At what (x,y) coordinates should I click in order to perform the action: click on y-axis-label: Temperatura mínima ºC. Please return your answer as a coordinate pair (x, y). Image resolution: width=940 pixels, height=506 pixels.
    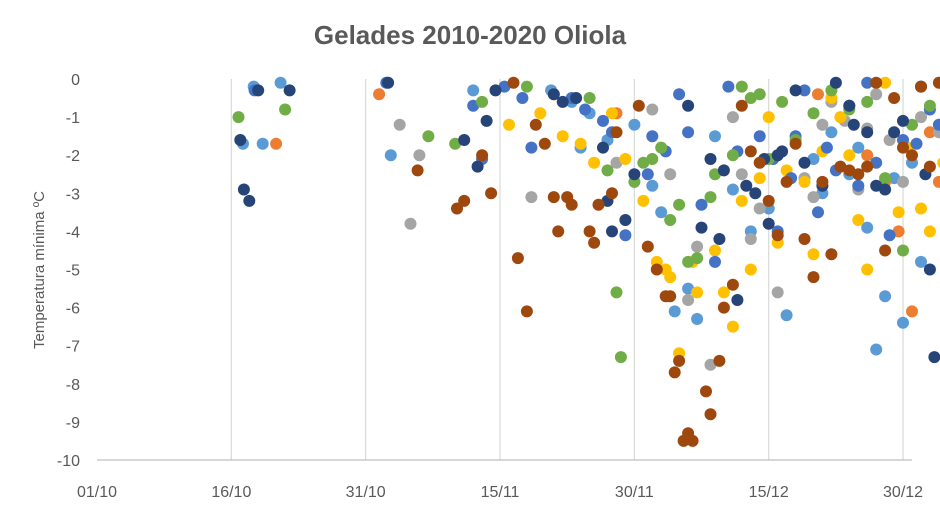
    Looking at the image, I should click on (39, 270).